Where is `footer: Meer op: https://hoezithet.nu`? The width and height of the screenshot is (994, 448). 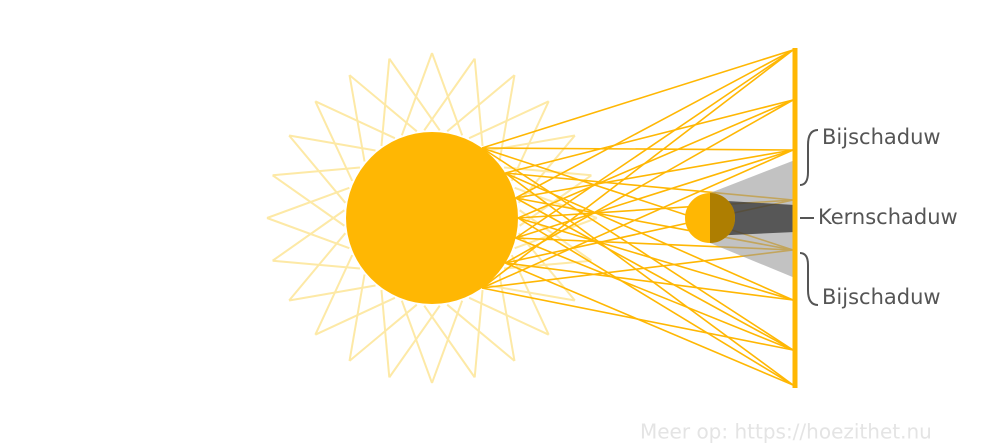
footer: Meer op: https://hoezithet.nu is located at coordinates (786, 432).